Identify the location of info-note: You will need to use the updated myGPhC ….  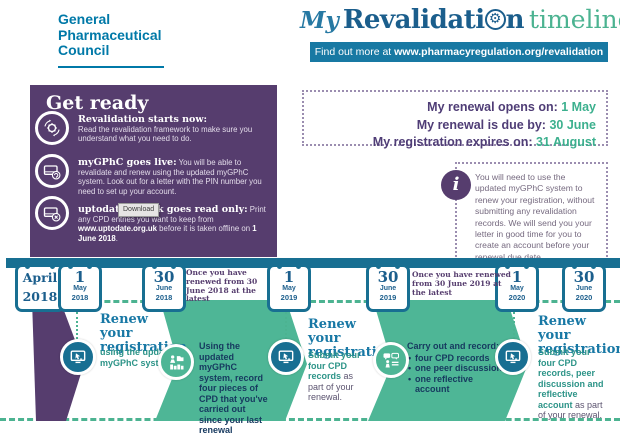
(531, 212).